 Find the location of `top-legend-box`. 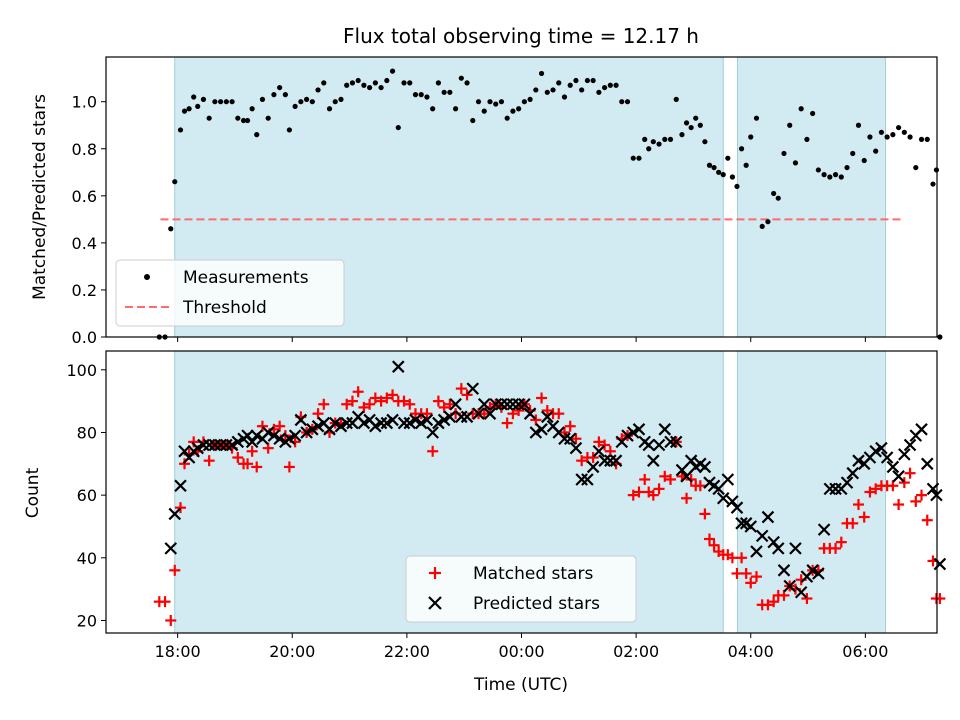

top-legend-box is located at coordinates (230, 293).